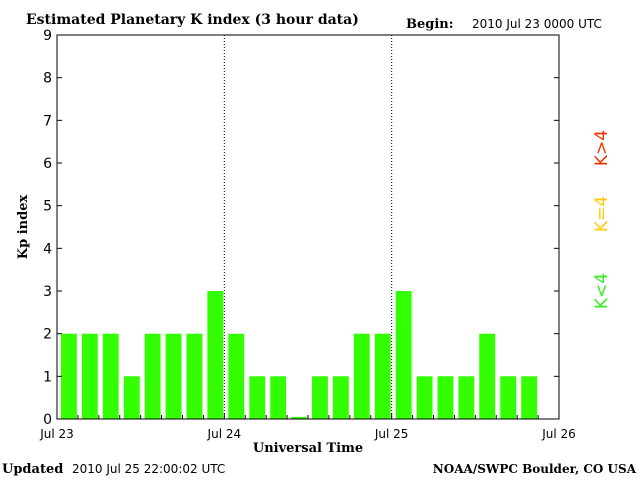 This screenshot has height=480, width=640. I want to click on y-tick-label: 6, so click(47, 164).